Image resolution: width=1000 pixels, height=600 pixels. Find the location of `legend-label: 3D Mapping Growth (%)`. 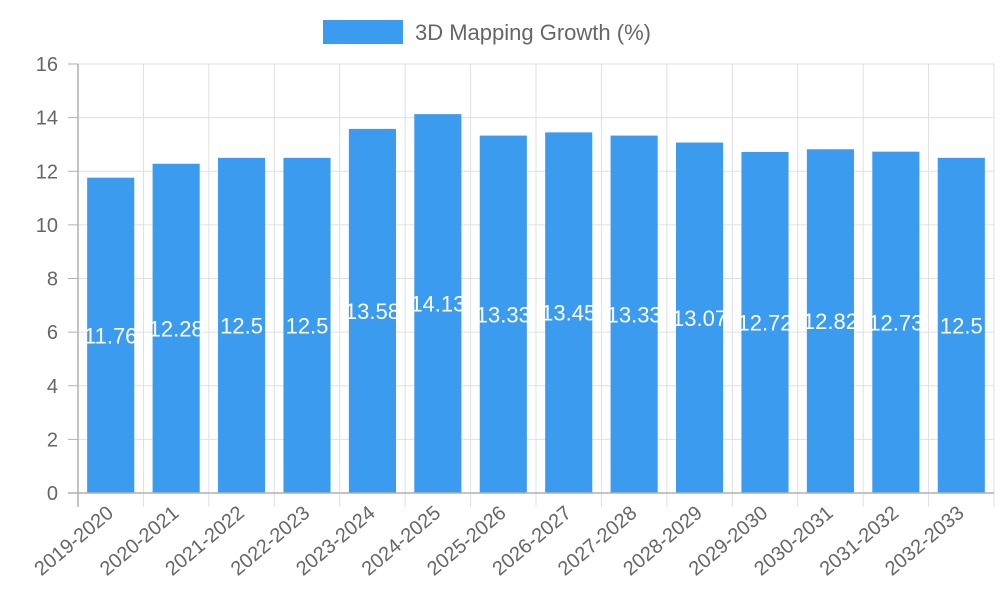

legend-label: 3D Mapping Growth (%) is located at coordinates (533, 32).